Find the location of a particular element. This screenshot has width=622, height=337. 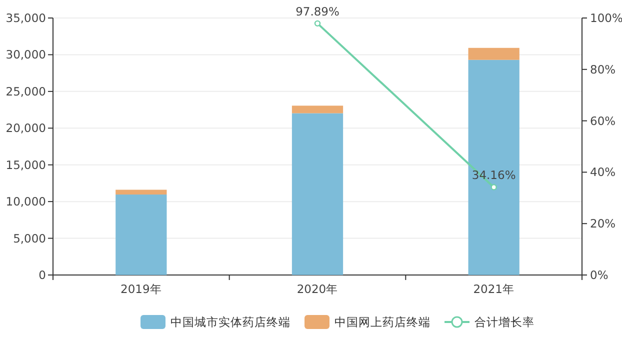

x-tick-label: 2019年 is located at coordinates (141, 289).